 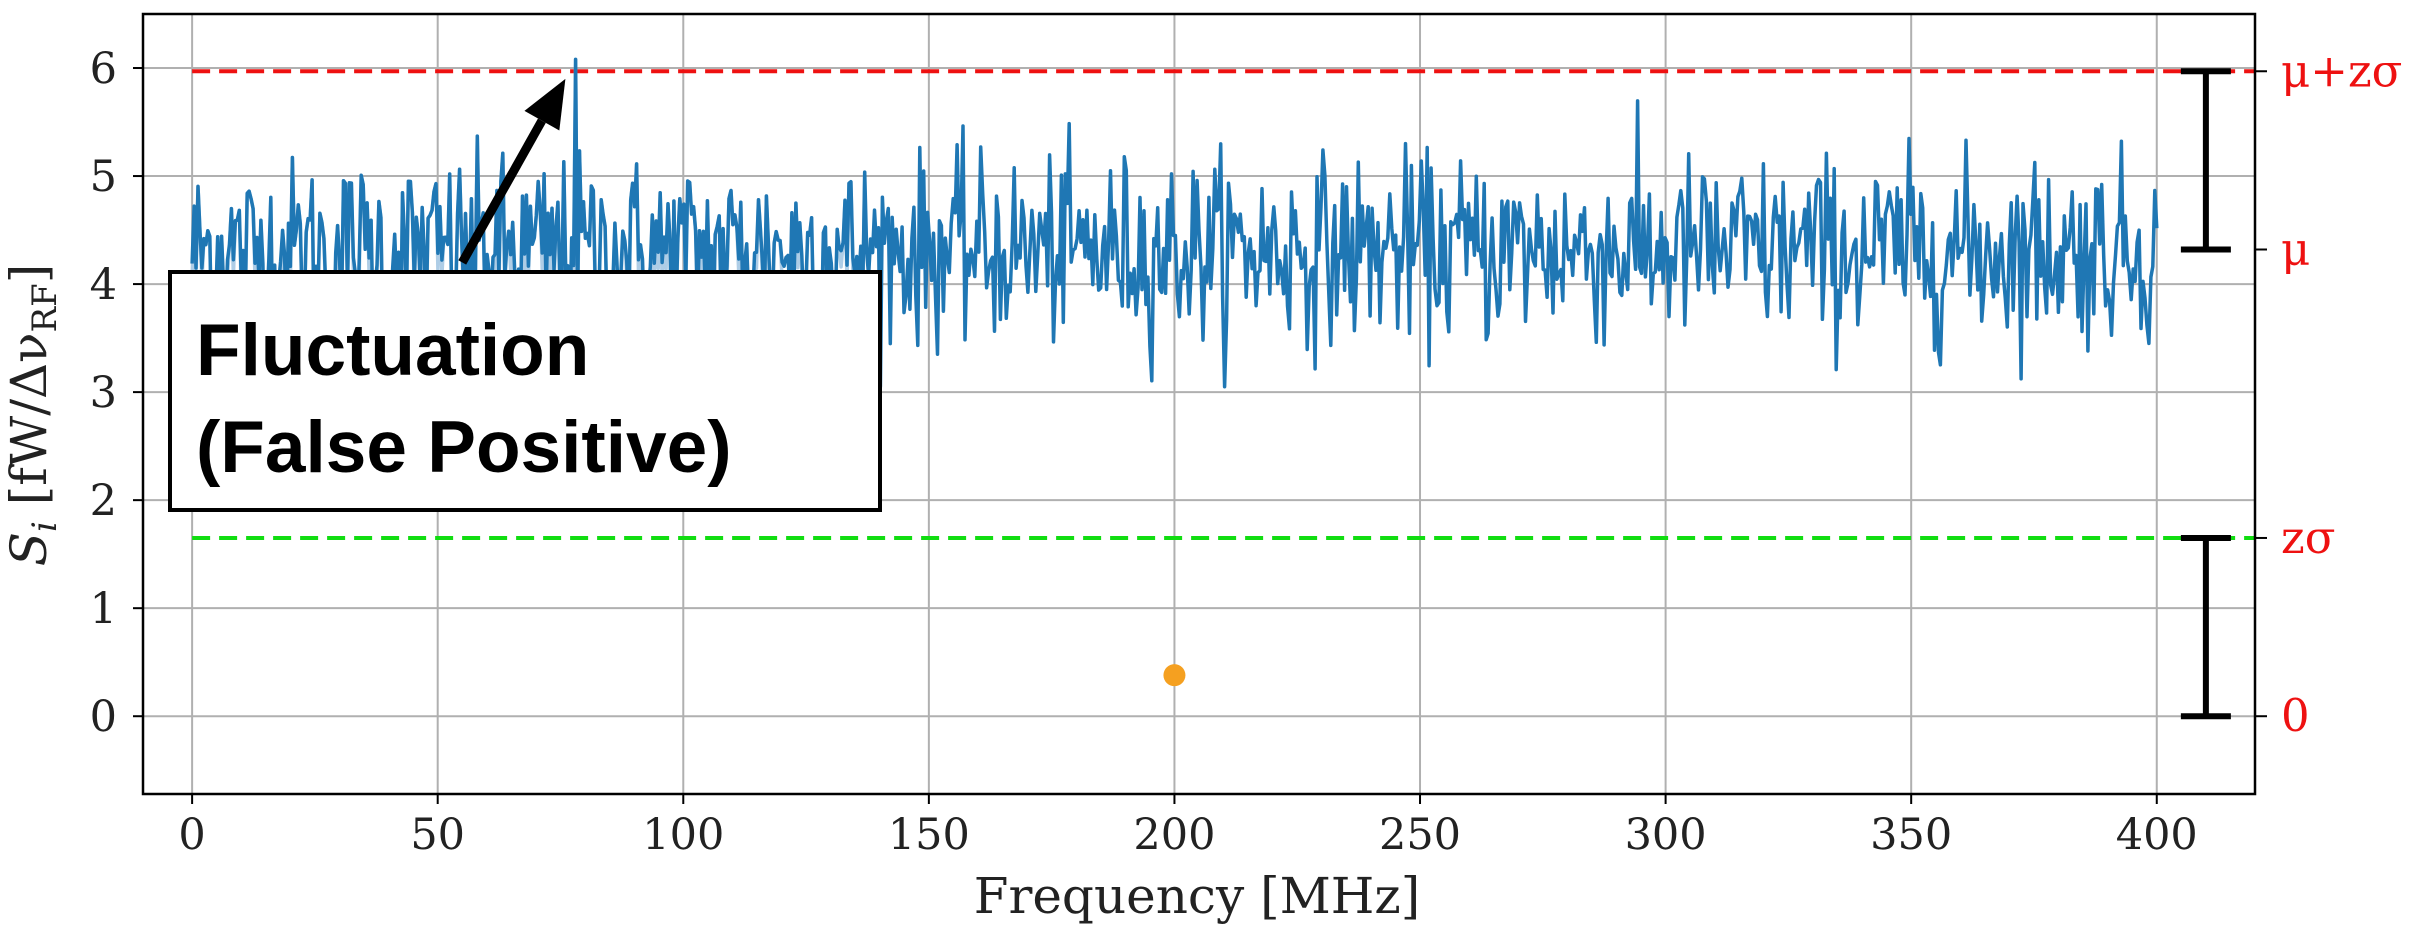 What do you see at coordinates (2295, 715) in the screenshot?
I see `right-label-zero: 0` at bounding box center [2295, 715].